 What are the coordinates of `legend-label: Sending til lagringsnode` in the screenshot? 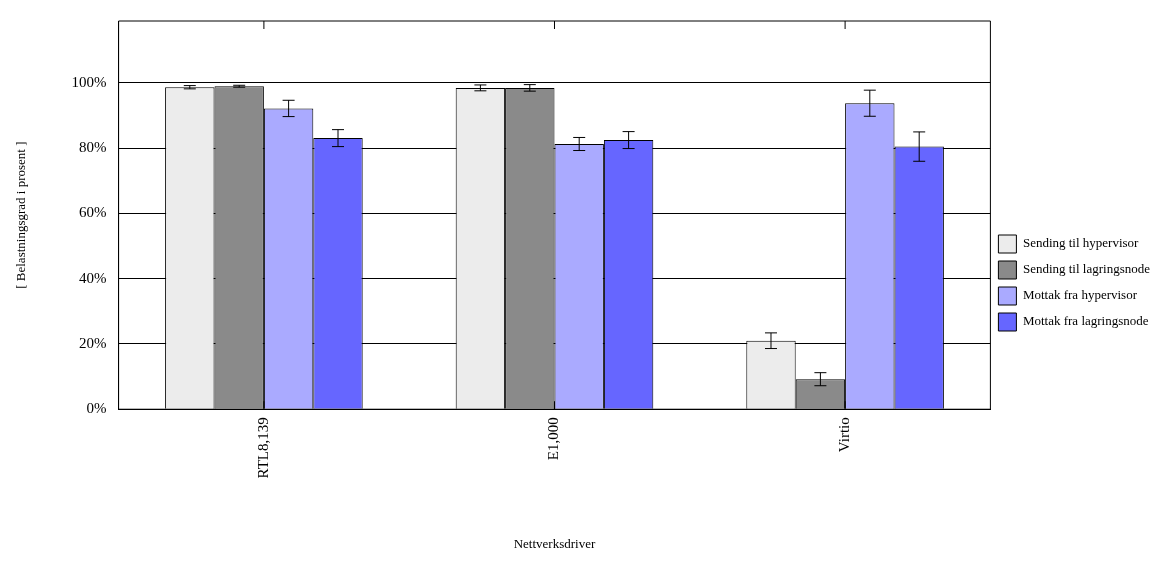 It's located at (1086, 269).